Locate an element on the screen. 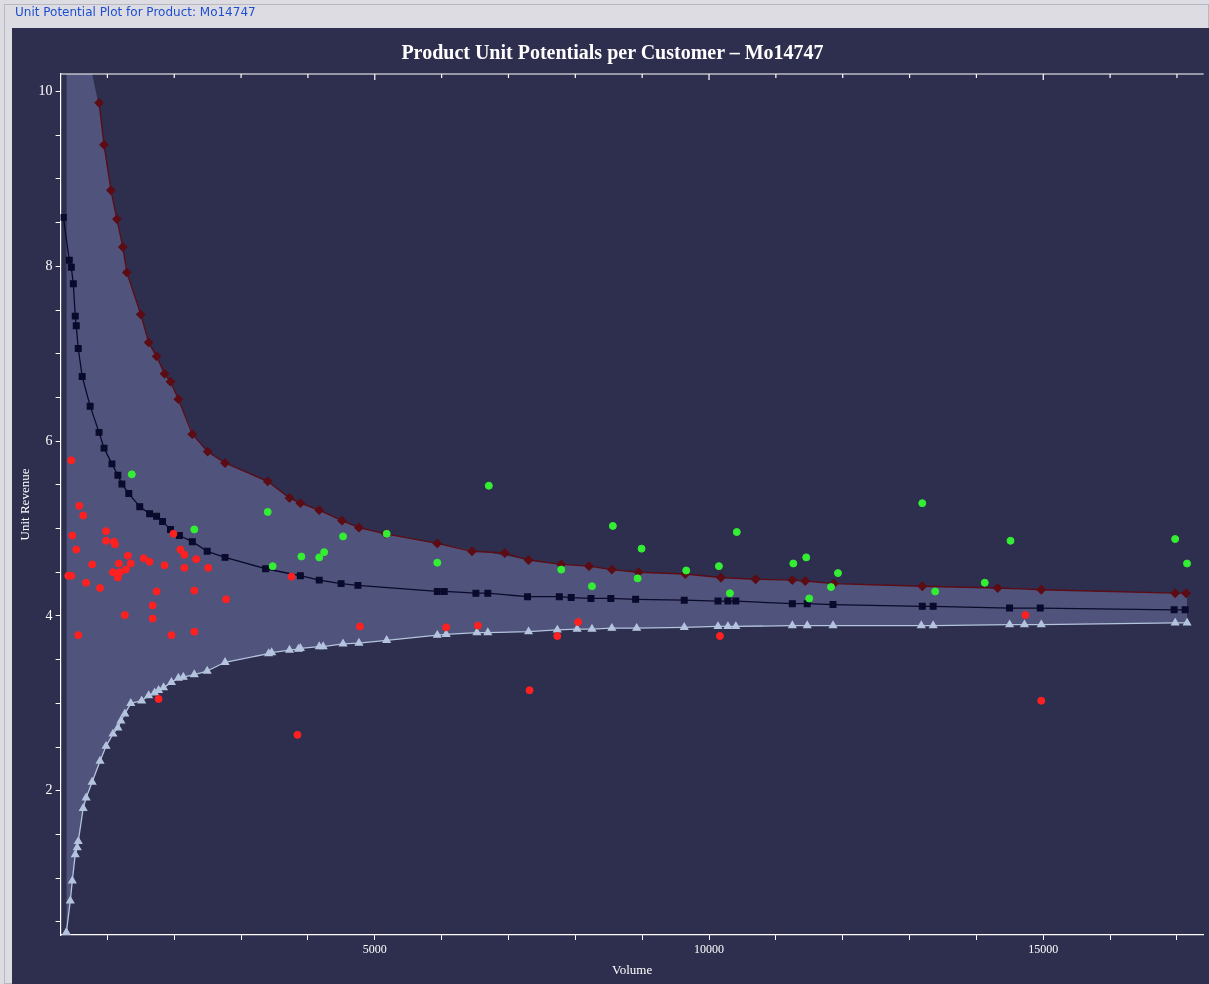  x-tick-label: 5000 is located at coordinates (374, 949).